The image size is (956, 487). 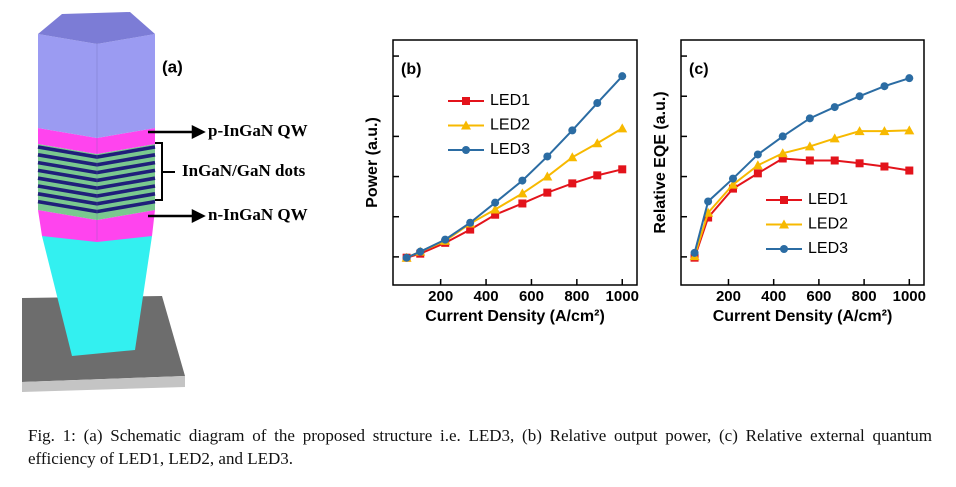 I want to click on callout-arrows, so click(x=177, y=174).